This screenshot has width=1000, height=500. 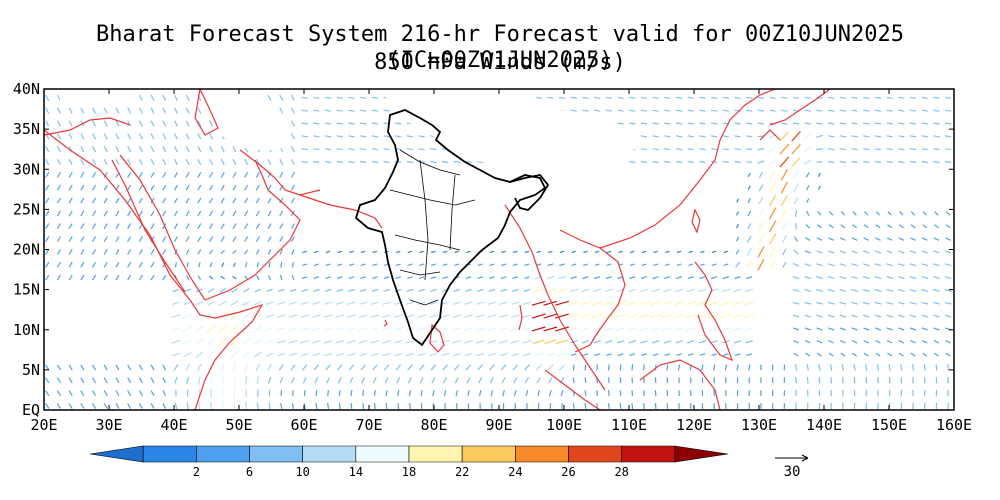 I want to click on lon-tick-label: 150E, so click(x=889, y=425).